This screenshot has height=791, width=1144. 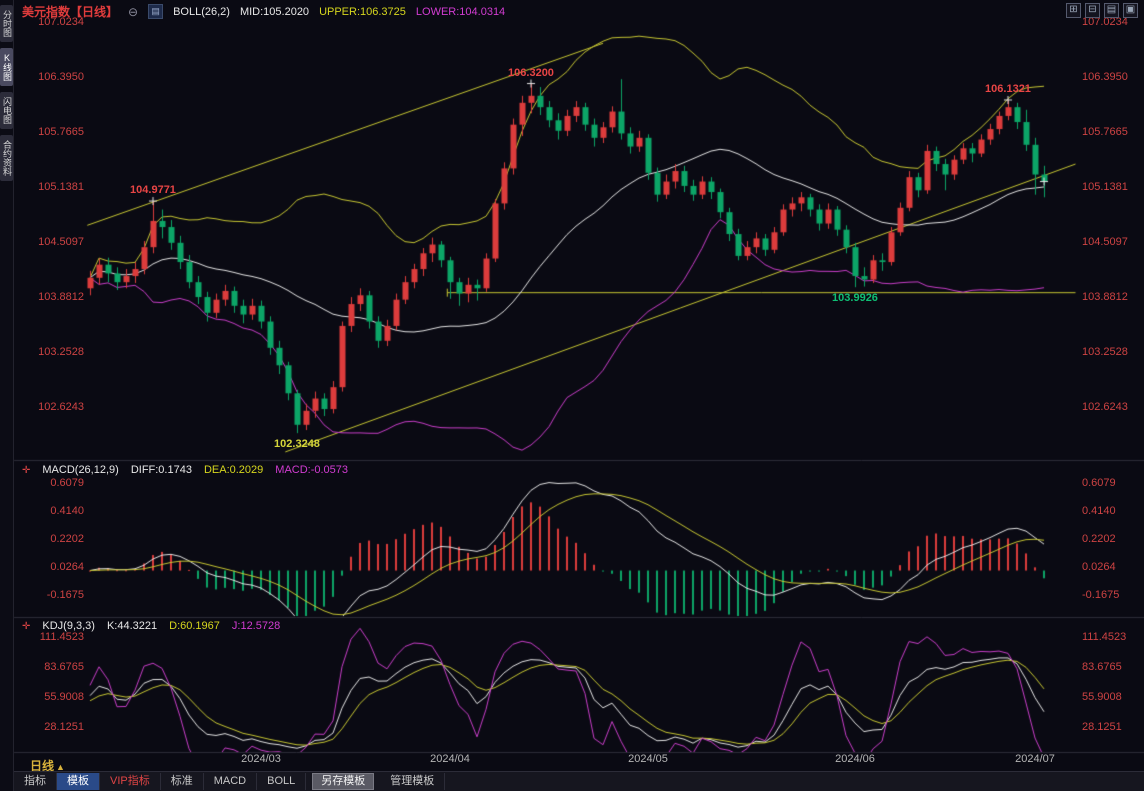 What do you see at coordinates (413, 781) in the screenshot?
I see `bottom-tab-7: 管理模板` at bounding box center [413, 781].